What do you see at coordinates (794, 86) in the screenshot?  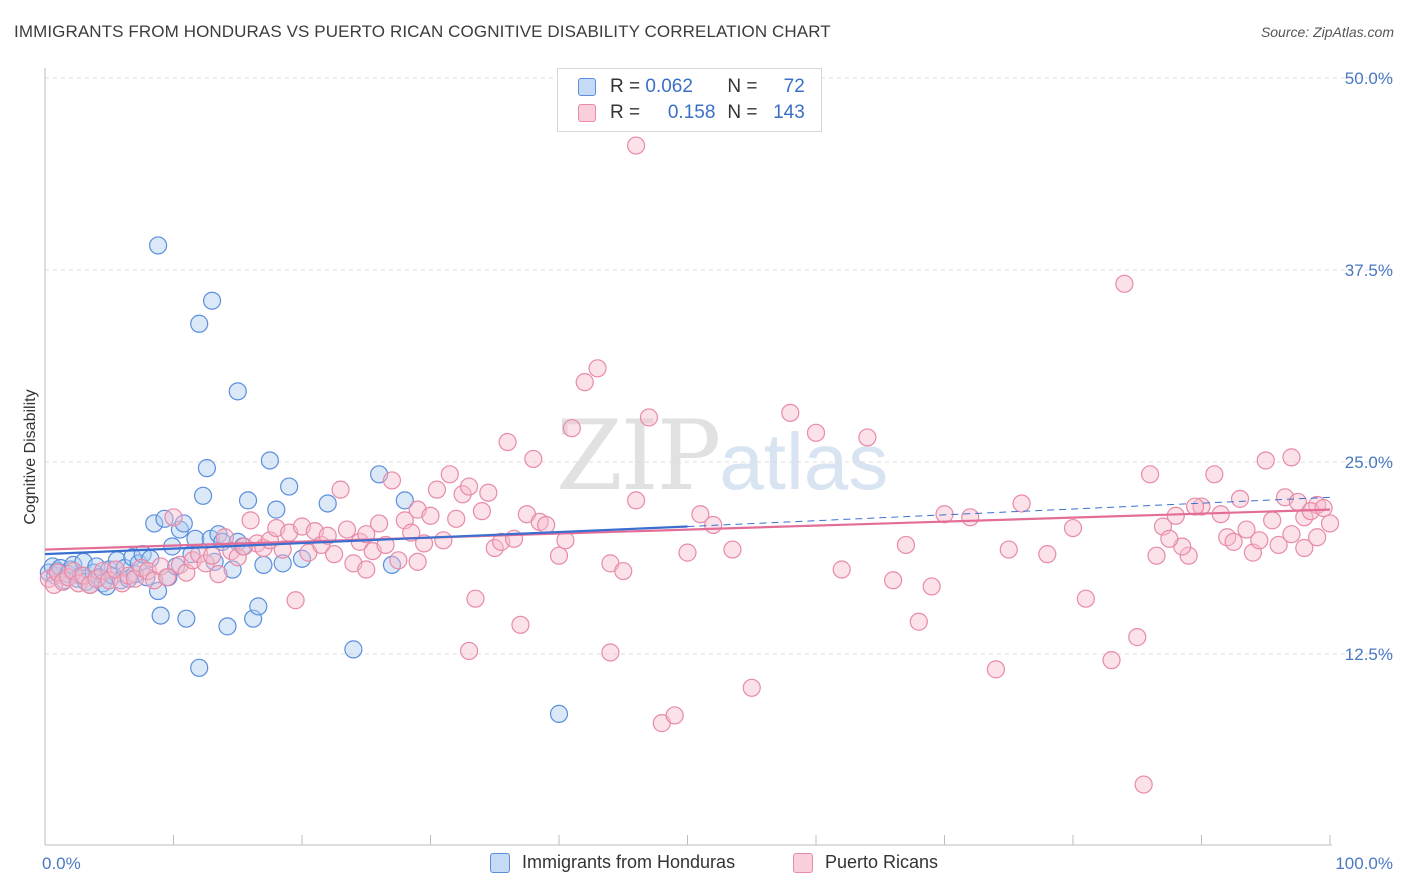 I see `legend-n-value: 72` at bounding box center [794, 86].